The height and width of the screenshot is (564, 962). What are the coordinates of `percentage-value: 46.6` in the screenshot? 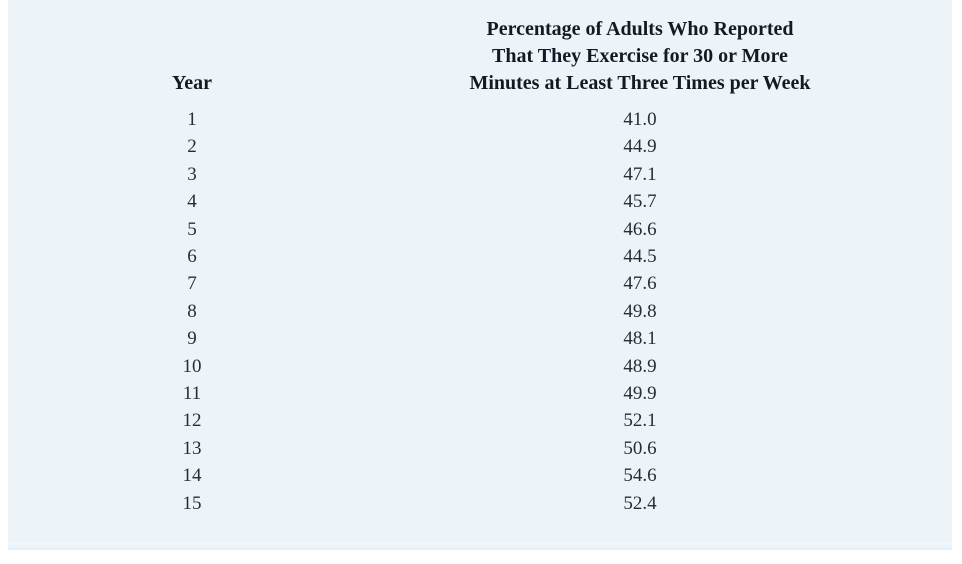 It's located at (640, 229).